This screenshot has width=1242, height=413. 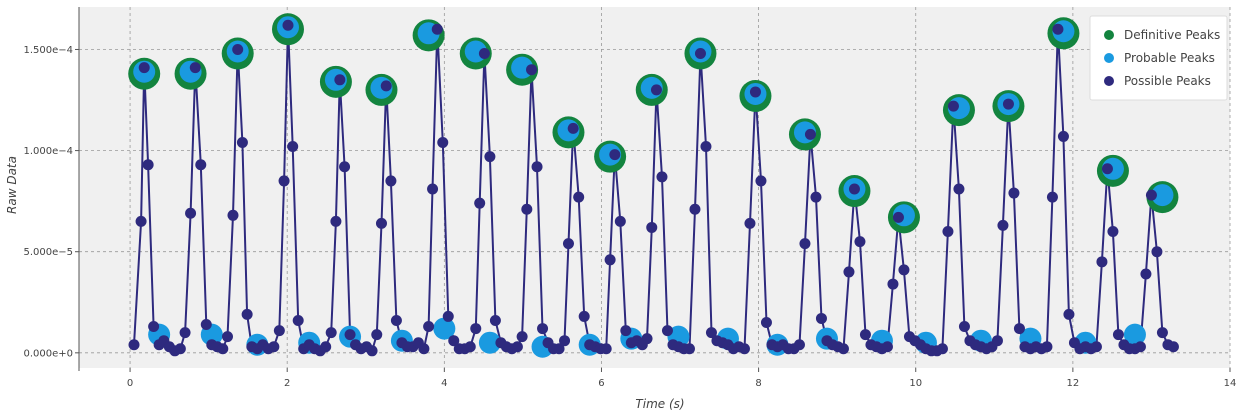 What do you see at coordinates (1109, 35) in the screenshot?
I see `legend-marker` at bounding box center [1109, 35].